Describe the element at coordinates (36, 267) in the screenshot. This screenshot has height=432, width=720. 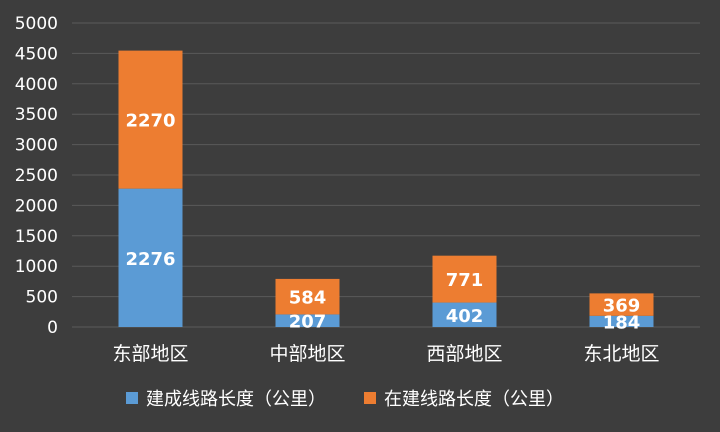
I see `y-tick-label: 1000` at that location.